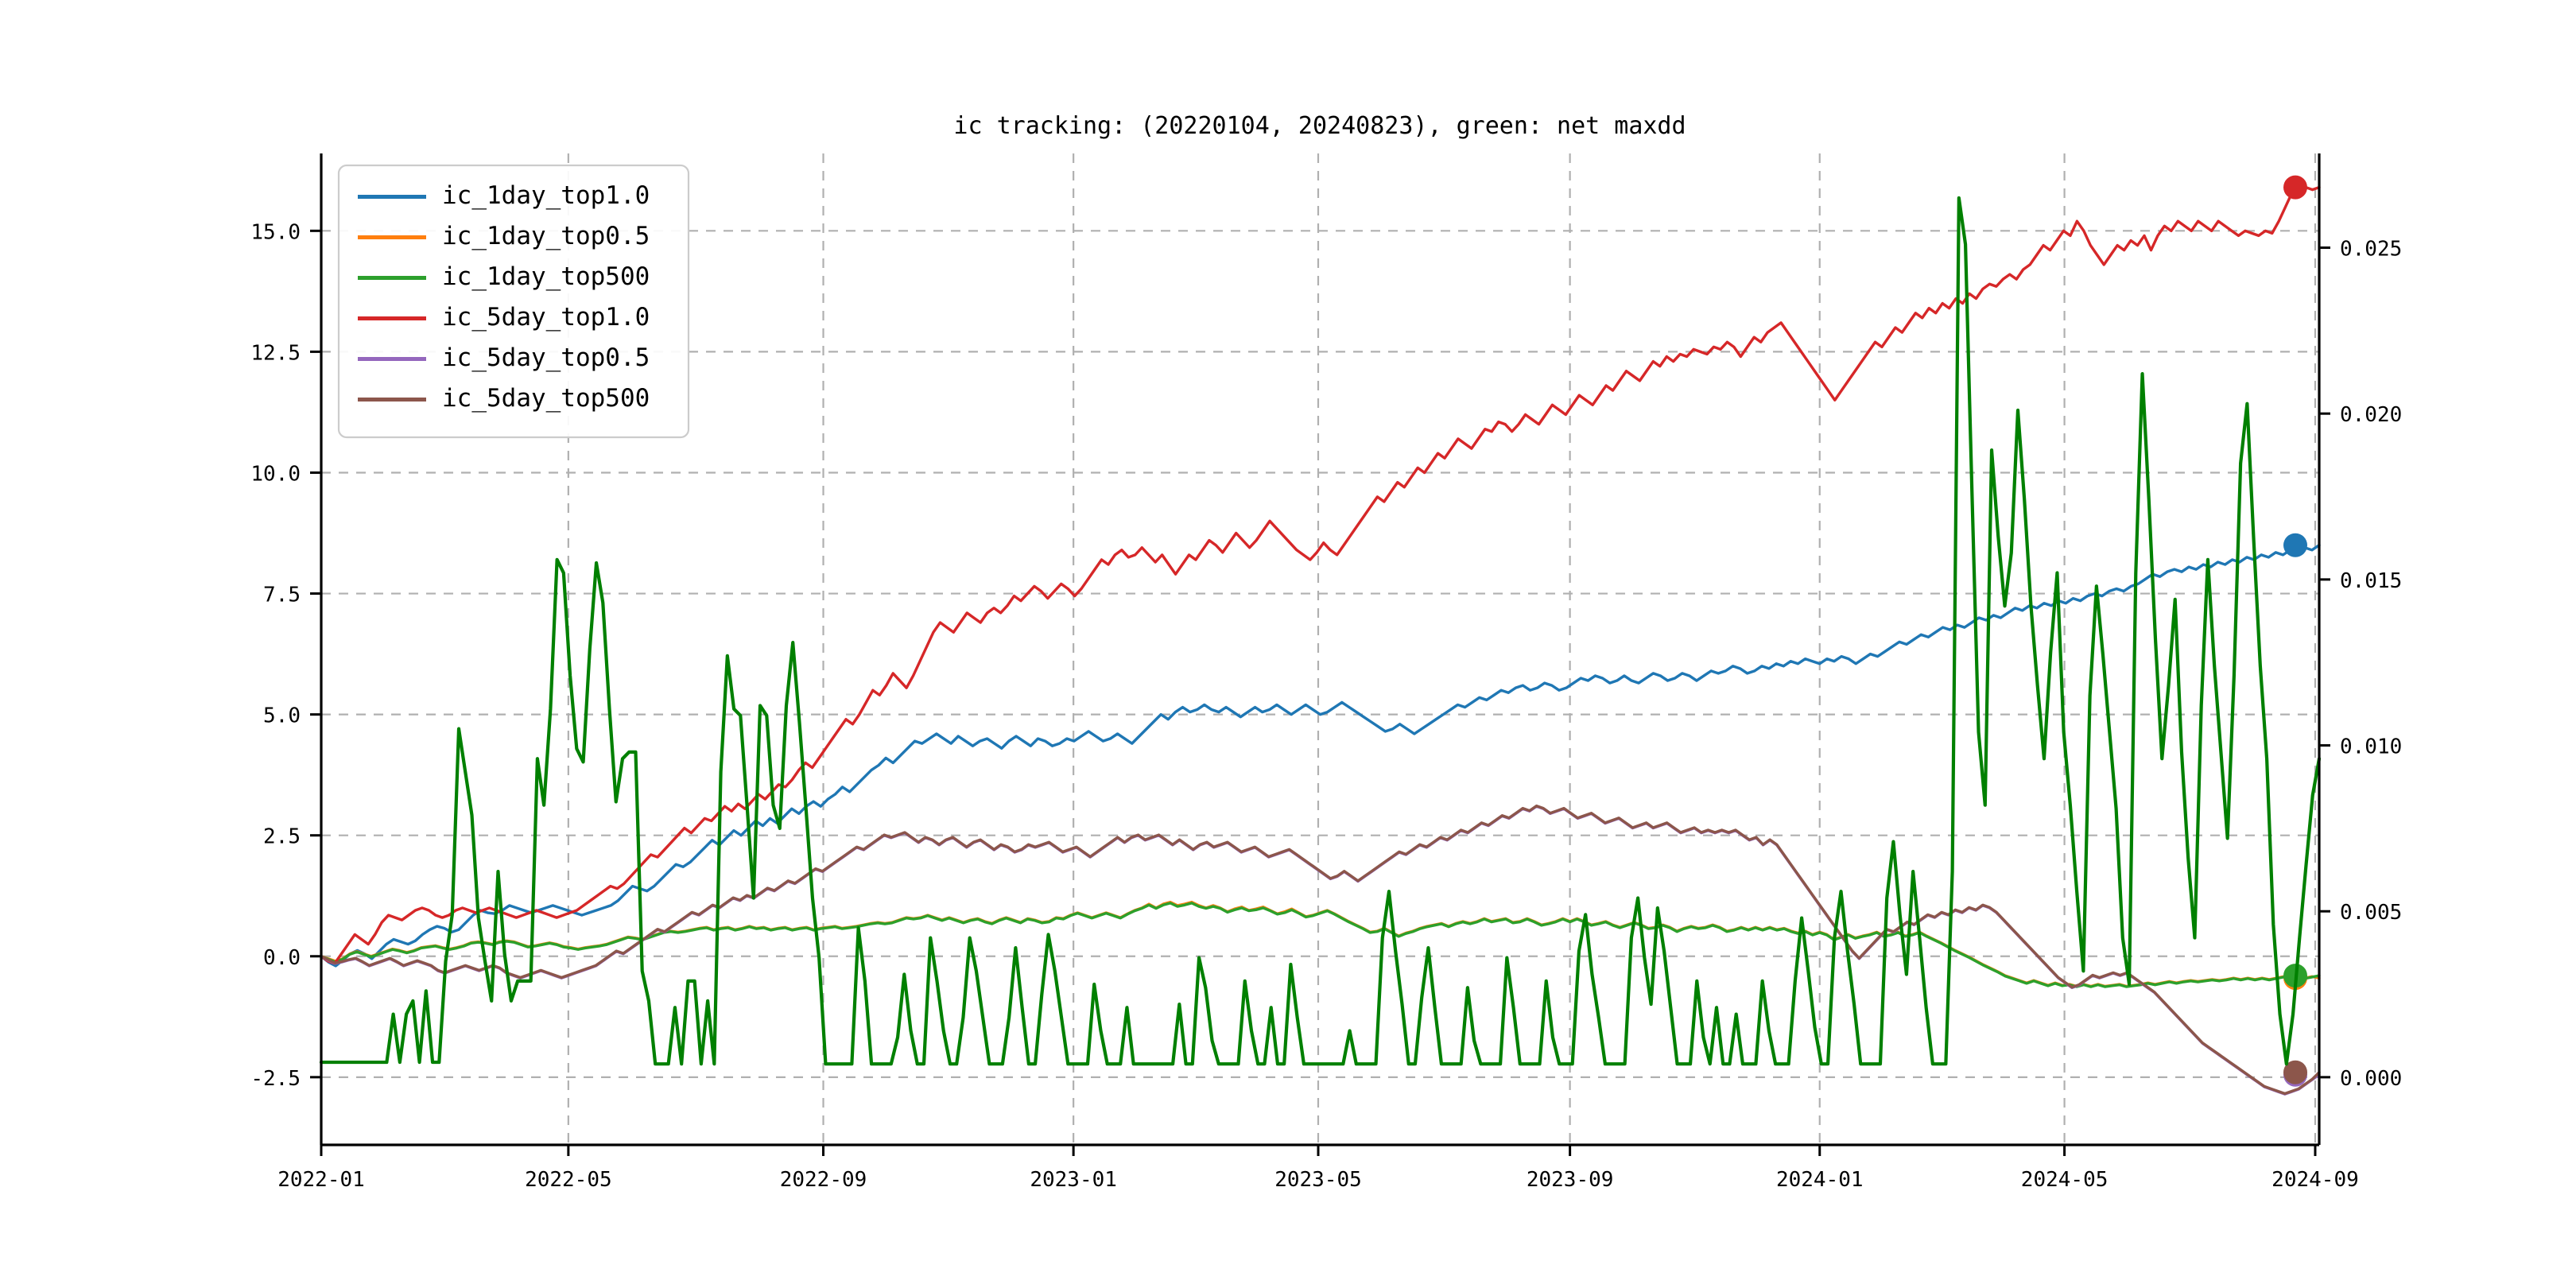 The height and width of the screenshot is (1288, 2576). Describe the element at coordinates (321, 1180) in the screenshot. I see `x-axis-tick-label: 2022-01` at that location.